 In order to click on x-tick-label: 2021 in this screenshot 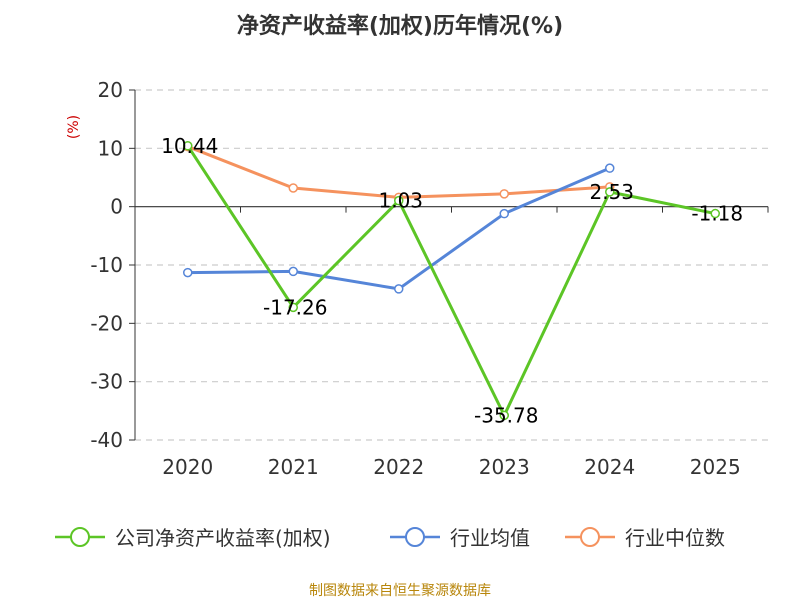, I will do `click(293, 467)`.